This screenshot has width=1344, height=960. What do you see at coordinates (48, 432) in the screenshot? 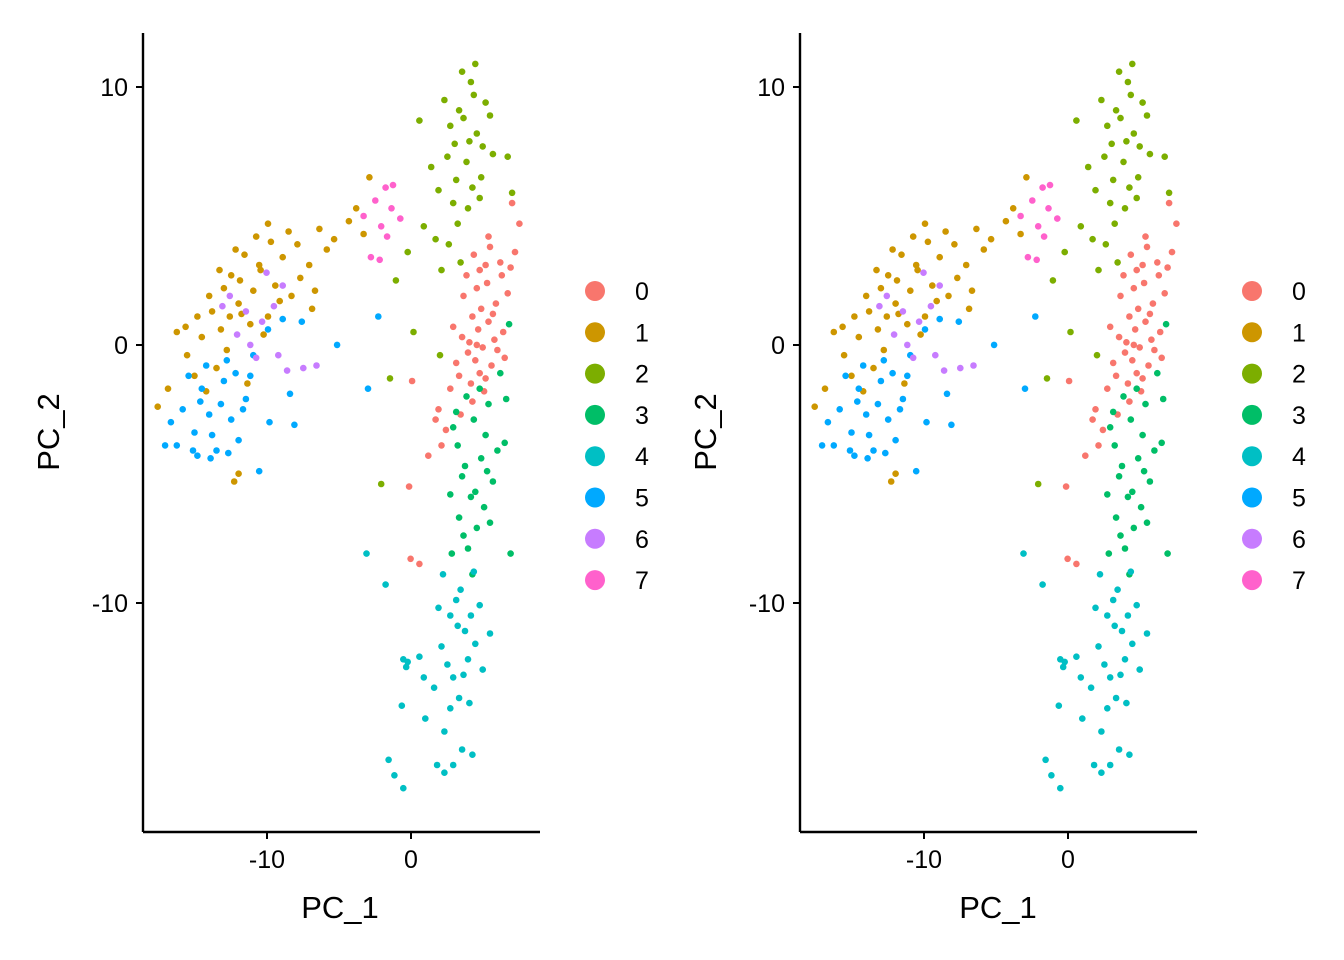
I see `left-y-axis-title: PC_2` at bounding box center [48, 432].